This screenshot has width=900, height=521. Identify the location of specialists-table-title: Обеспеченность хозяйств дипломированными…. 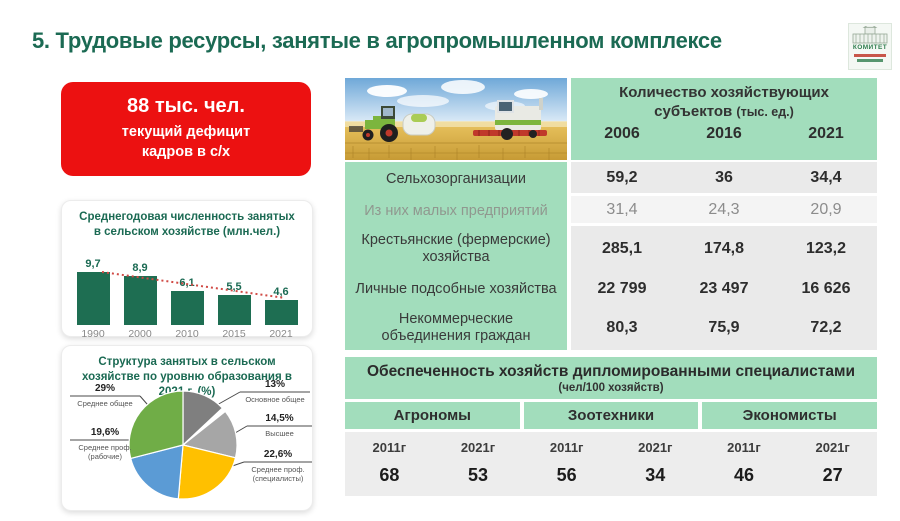
(611, 371).